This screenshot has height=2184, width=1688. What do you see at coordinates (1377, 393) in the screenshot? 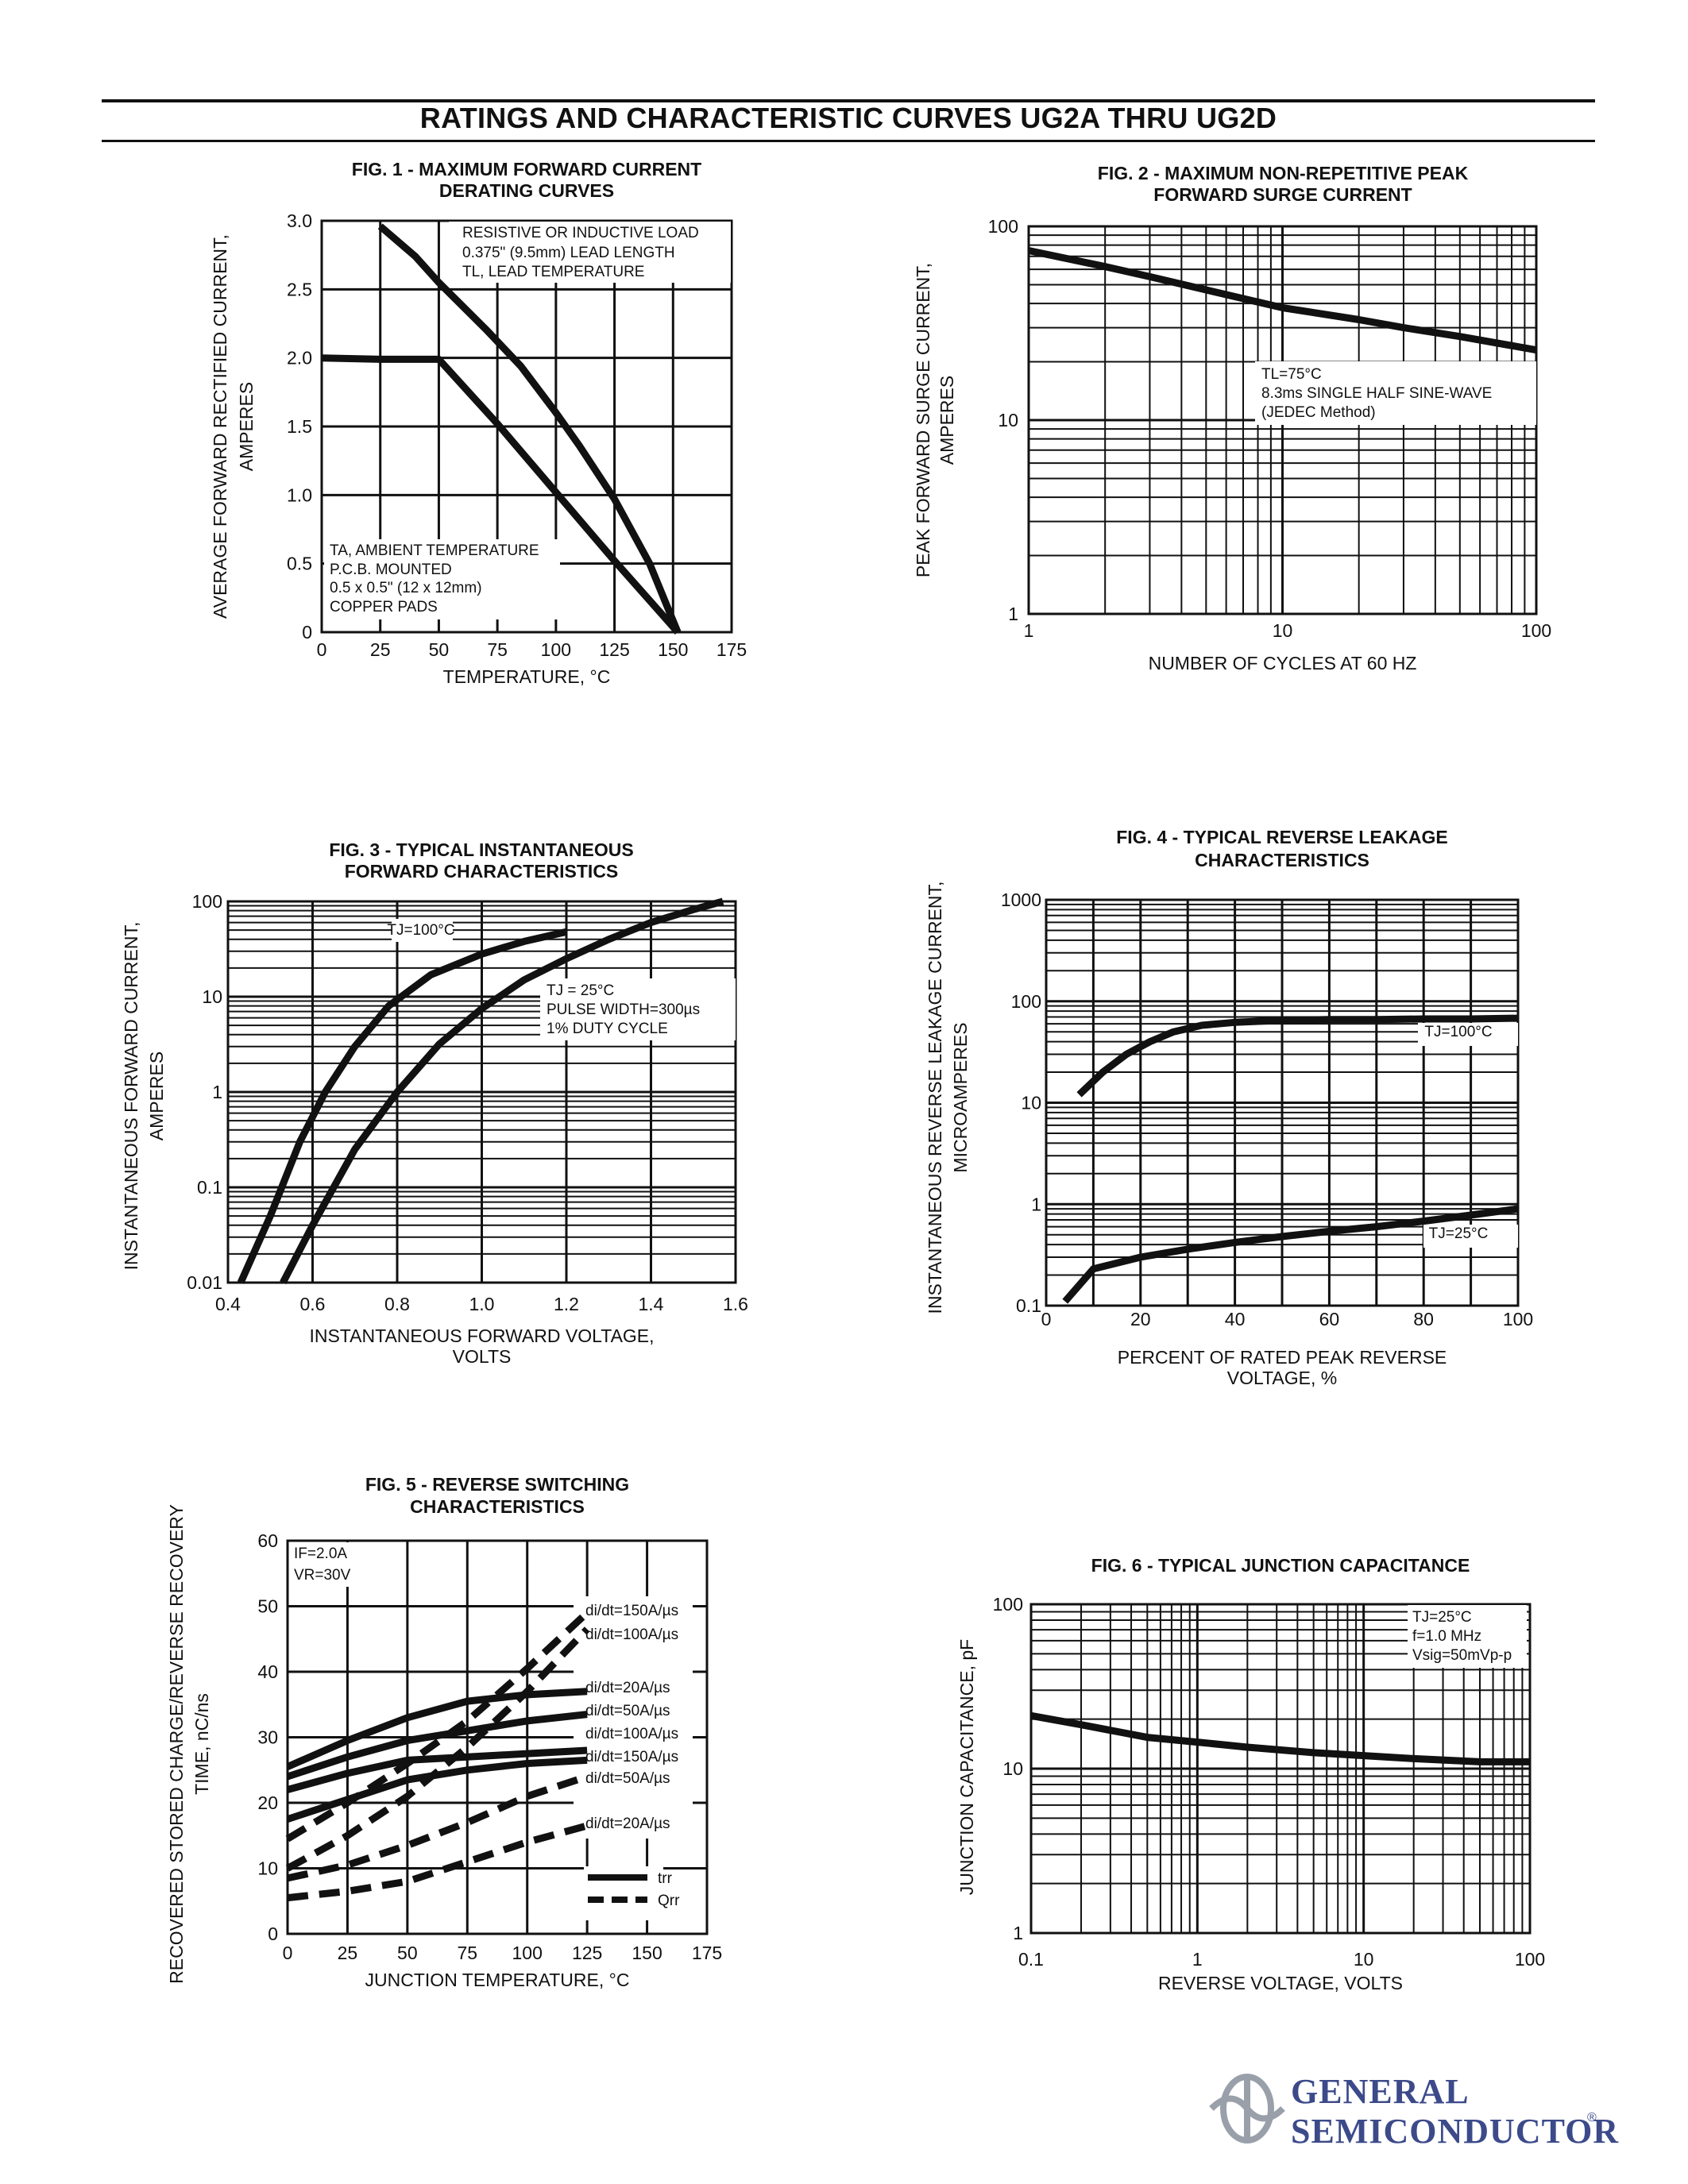
I see `fig2-annotation-text: 8.3ms SINGLE HALF SINE-WAVE` at bounding box center [1377, 393].